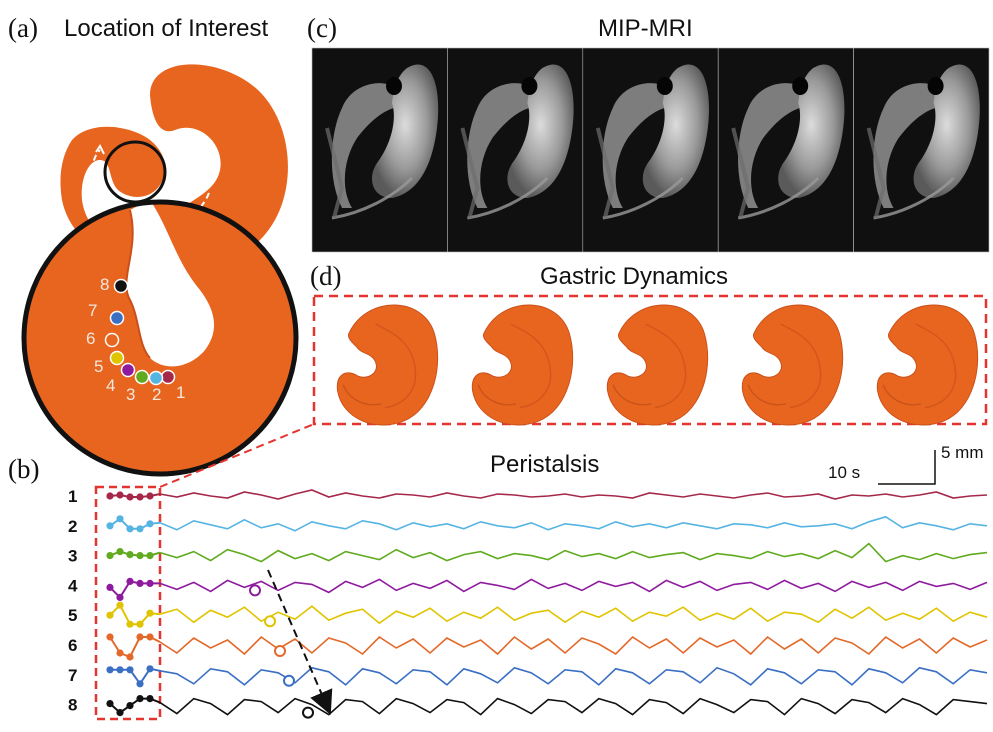 This screenshot has height=732, width=993. I want to click on trace-label-7: 7, so click(72, 675).